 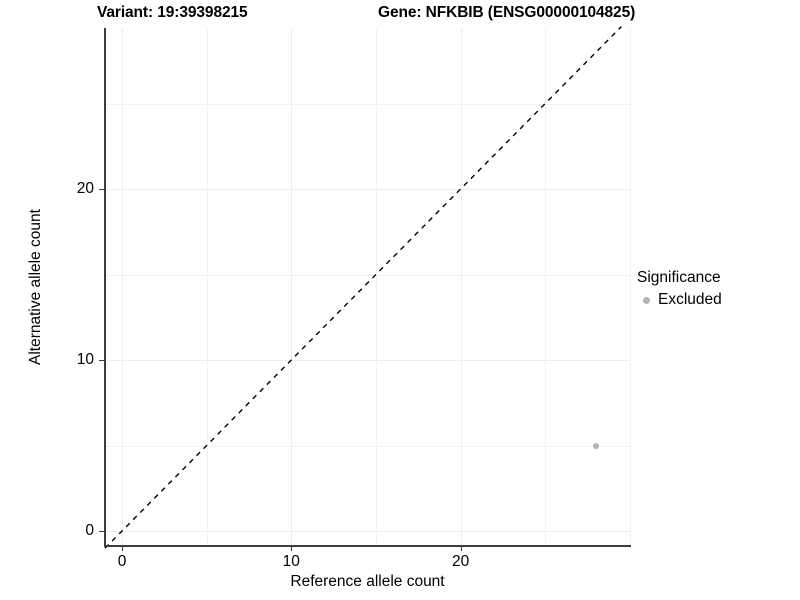 What do you see at coordinates (105, 287) in the screenshot?
I see `y-axis-line` at bounding box center [105, 287].